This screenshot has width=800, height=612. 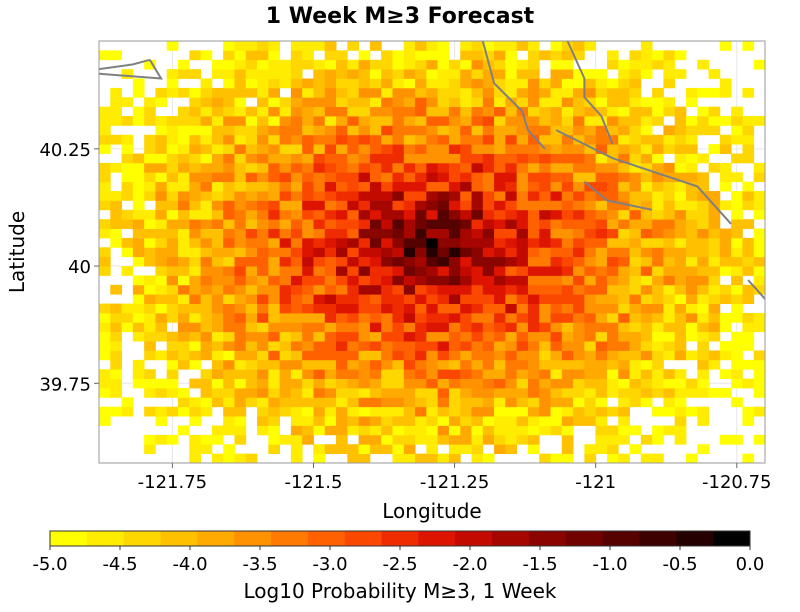 What do you see at coordinates (736, 482) in the screenshot?
I see `x-tick-label: -120.75` at bounding box center [736, 482].